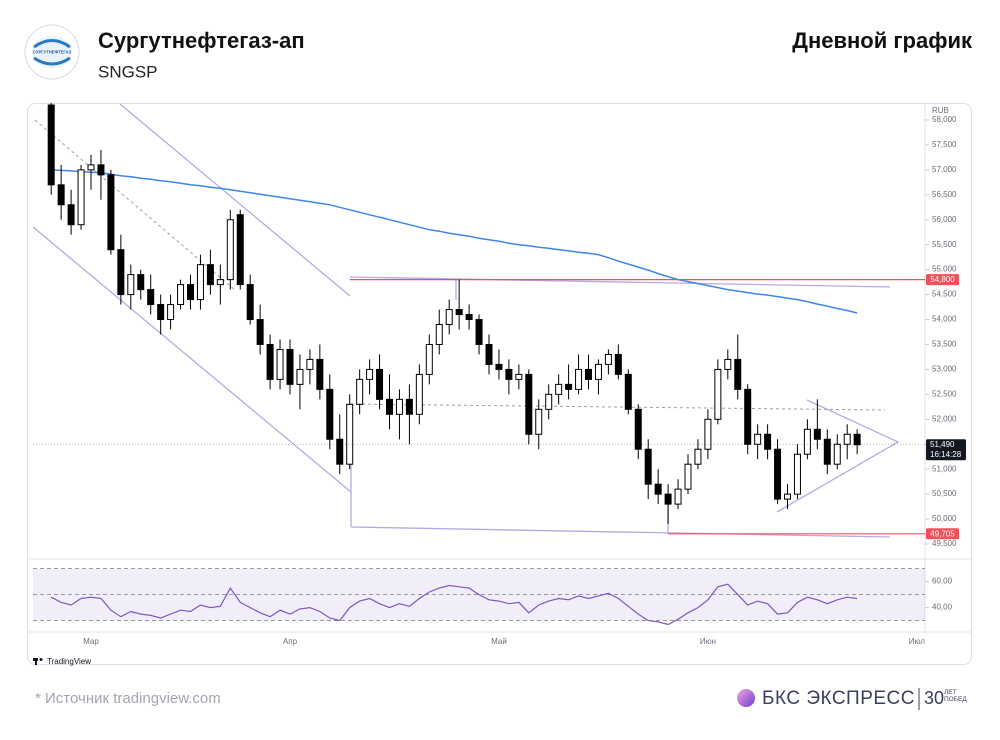  I want to click on y-tick-label: 54,500, so click(944, 294).